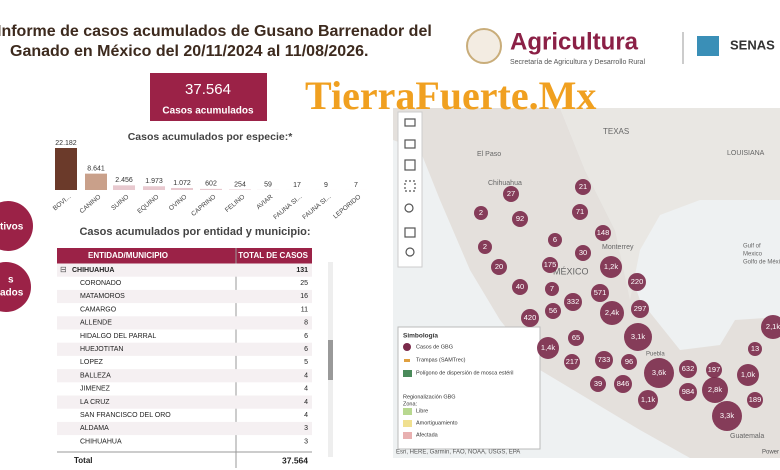 The width and height of the screenshot is (780, 470). What do you see at coordinates (11, 280) in the screenshot?
I see `side-button-label: s` at bounding box center [11, 280].